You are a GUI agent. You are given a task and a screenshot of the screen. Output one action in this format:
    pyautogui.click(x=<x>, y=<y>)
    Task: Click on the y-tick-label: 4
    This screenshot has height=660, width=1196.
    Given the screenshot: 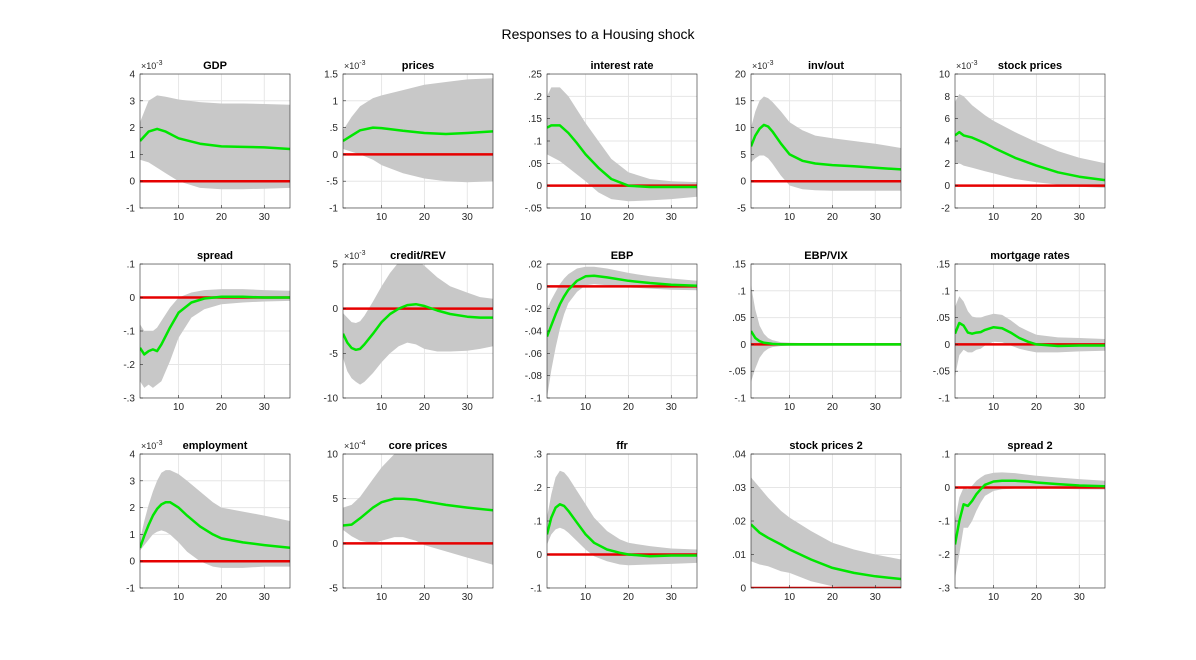 What is the action you would take?
    pyautogui.click(x=132, y=455)
    